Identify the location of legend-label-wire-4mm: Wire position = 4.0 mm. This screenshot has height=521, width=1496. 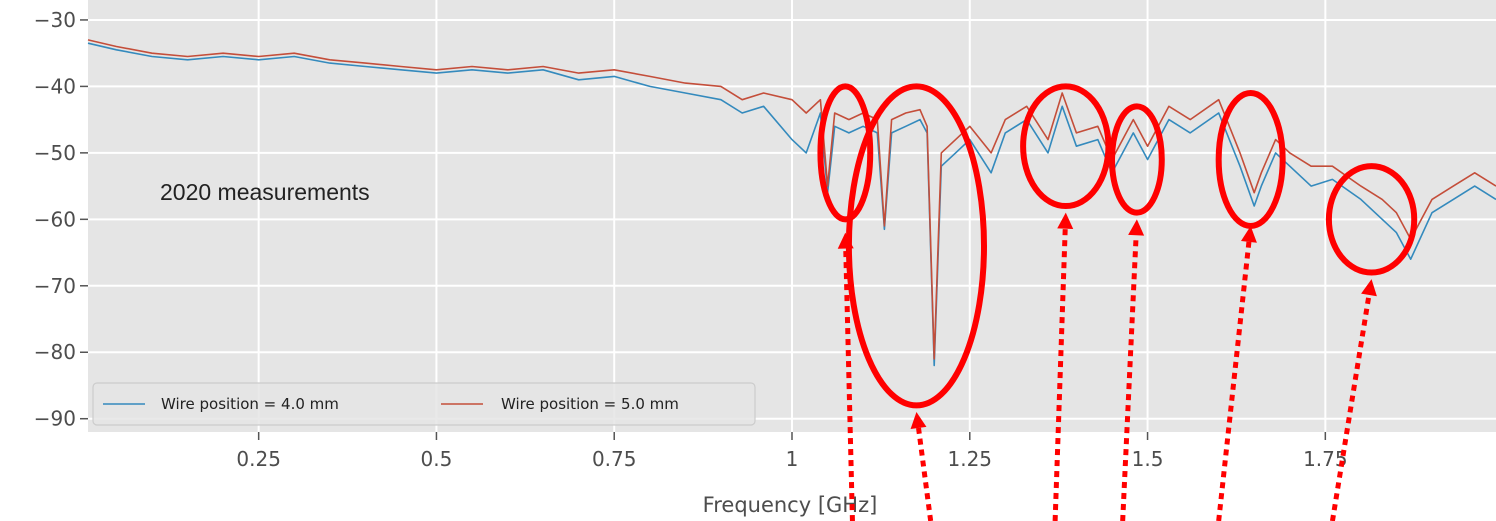
(250, 404).